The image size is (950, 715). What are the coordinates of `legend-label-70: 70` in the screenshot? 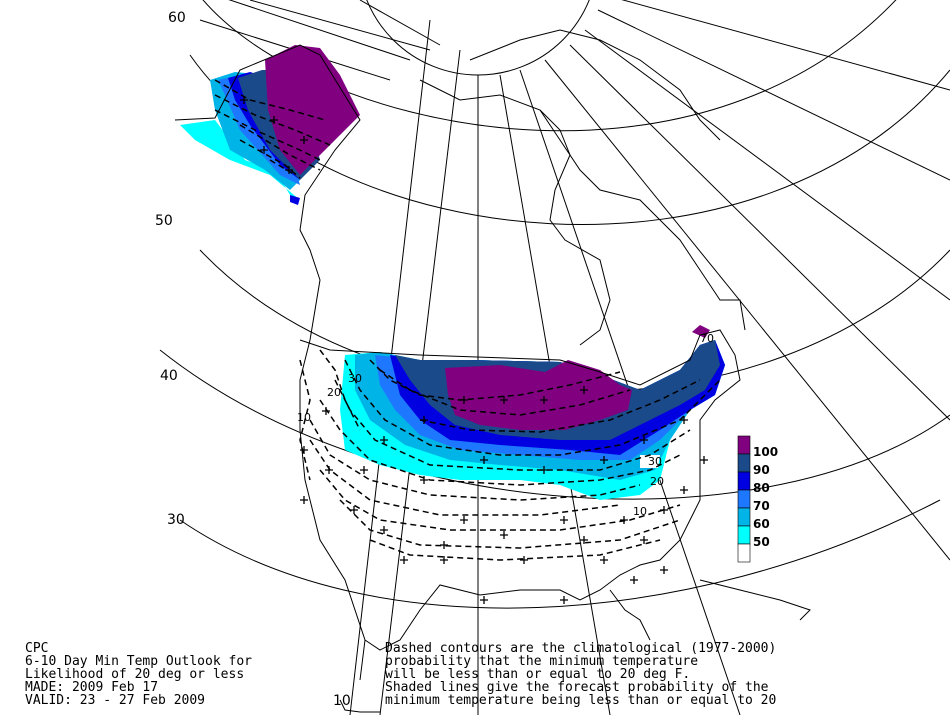 It's located at (761, 506).